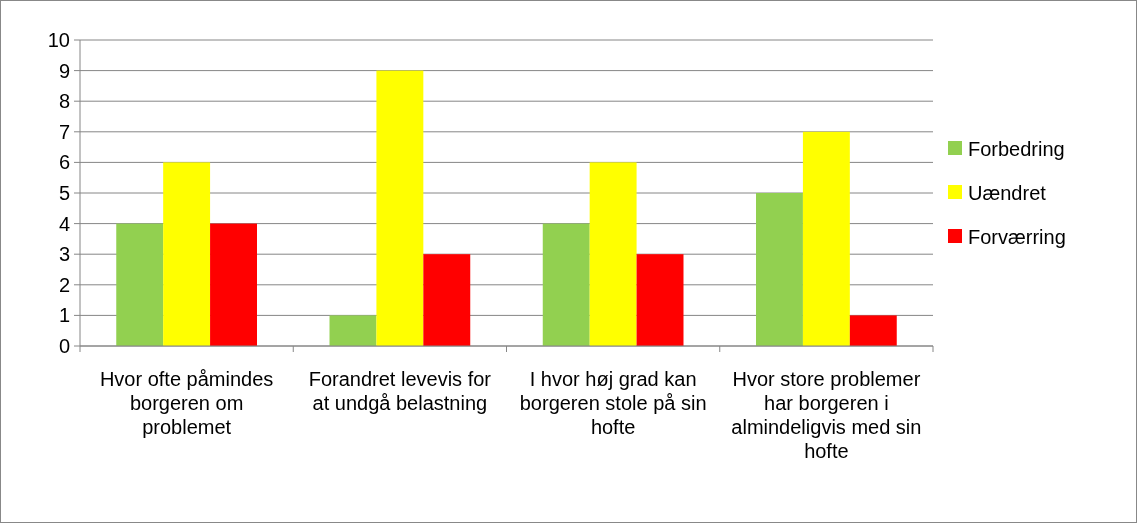 The image size is (1137, 523). What do you see at coordinates (64, 284) in the screenshot?
I see `y-tick-label: 2` at bounding box center [64, 284].